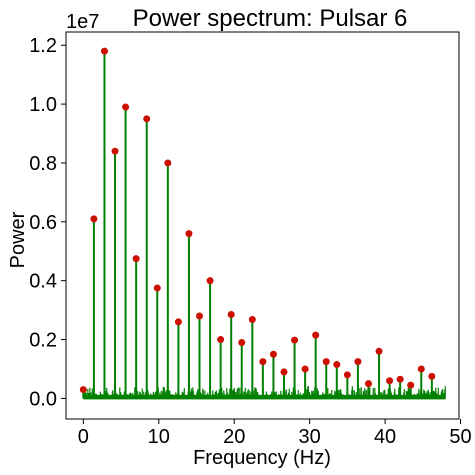 The height and width of the screenshot is (475, 475). What do you see at coordinates (18, 239) in the screenshot?
I see `y-axis-label: Power` at bounding box center [18, 239].